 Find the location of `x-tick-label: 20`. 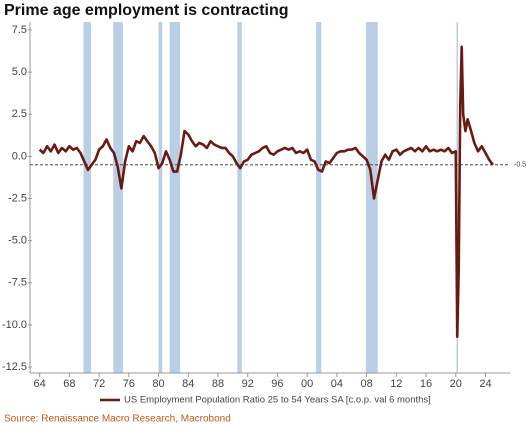

x-tick-label: 20 is located at coordinates (456, 384).